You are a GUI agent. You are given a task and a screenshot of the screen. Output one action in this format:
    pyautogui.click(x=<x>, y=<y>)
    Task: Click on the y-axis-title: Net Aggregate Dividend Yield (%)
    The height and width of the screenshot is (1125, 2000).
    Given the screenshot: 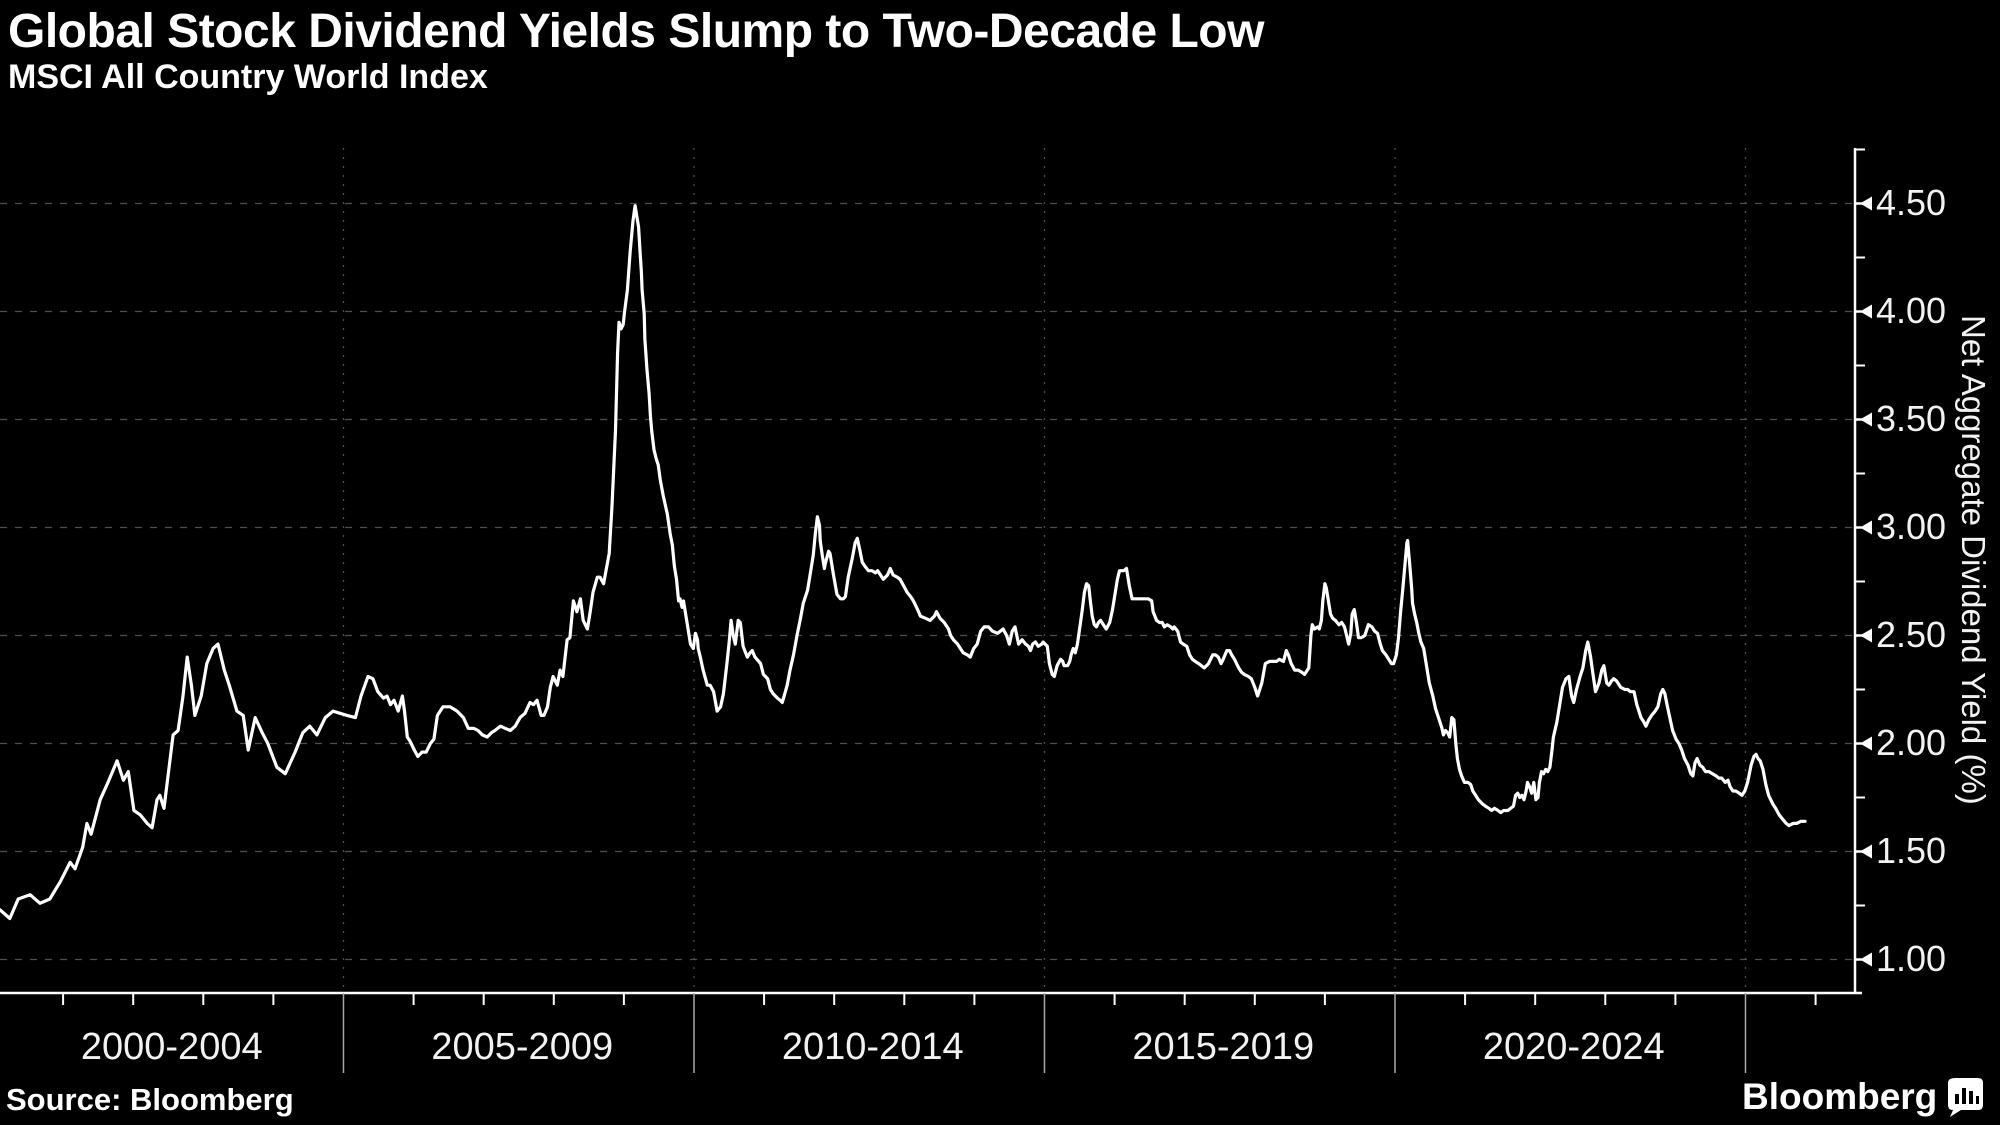 What is the action you would take?
    pyautogui.click(x=1973, y=560)
    